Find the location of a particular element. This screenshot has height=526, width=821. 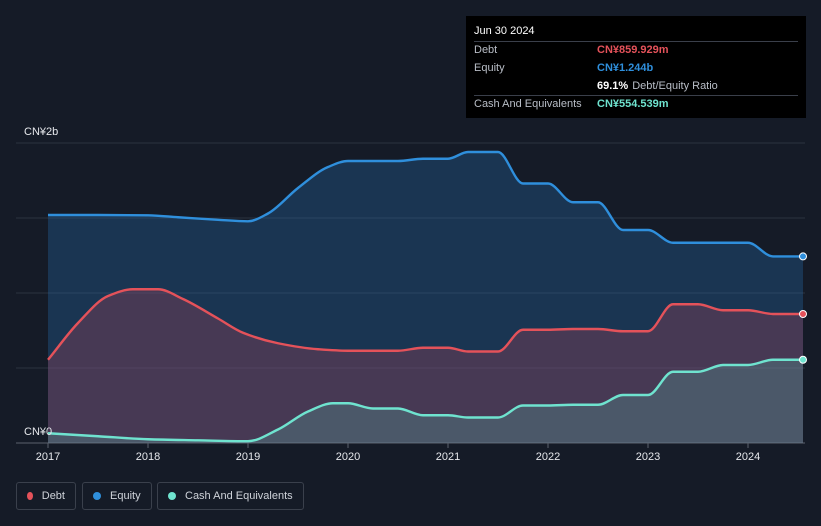

x-tick-label: 2017 is located at coordinates (48, 457).